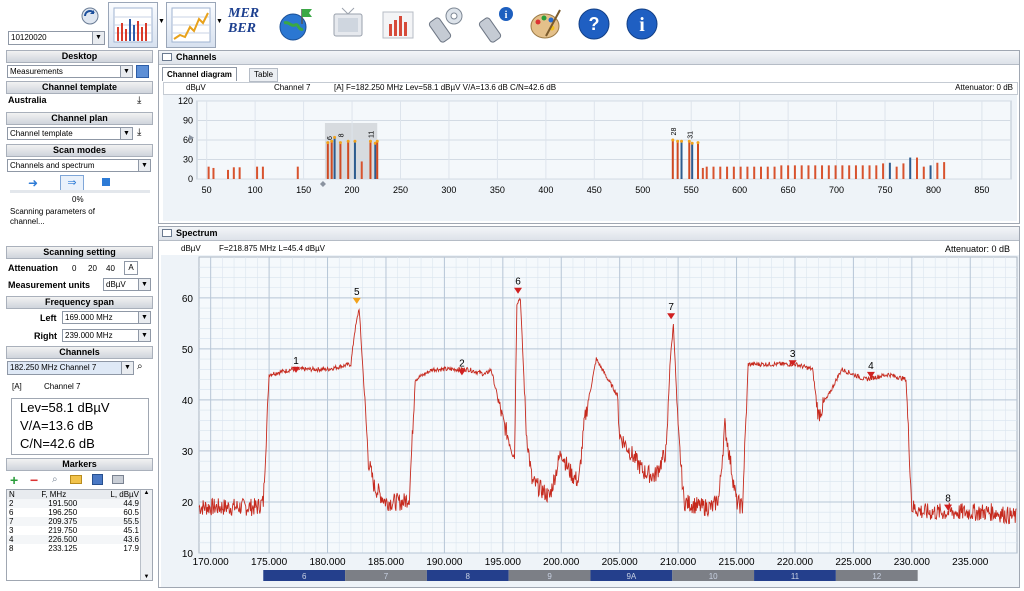 The width and height of the screenshot is (1024, 591). Describe the element at coordinates (795, 576) in the screenshot. I see `channel-strip-label: 11` at that location.